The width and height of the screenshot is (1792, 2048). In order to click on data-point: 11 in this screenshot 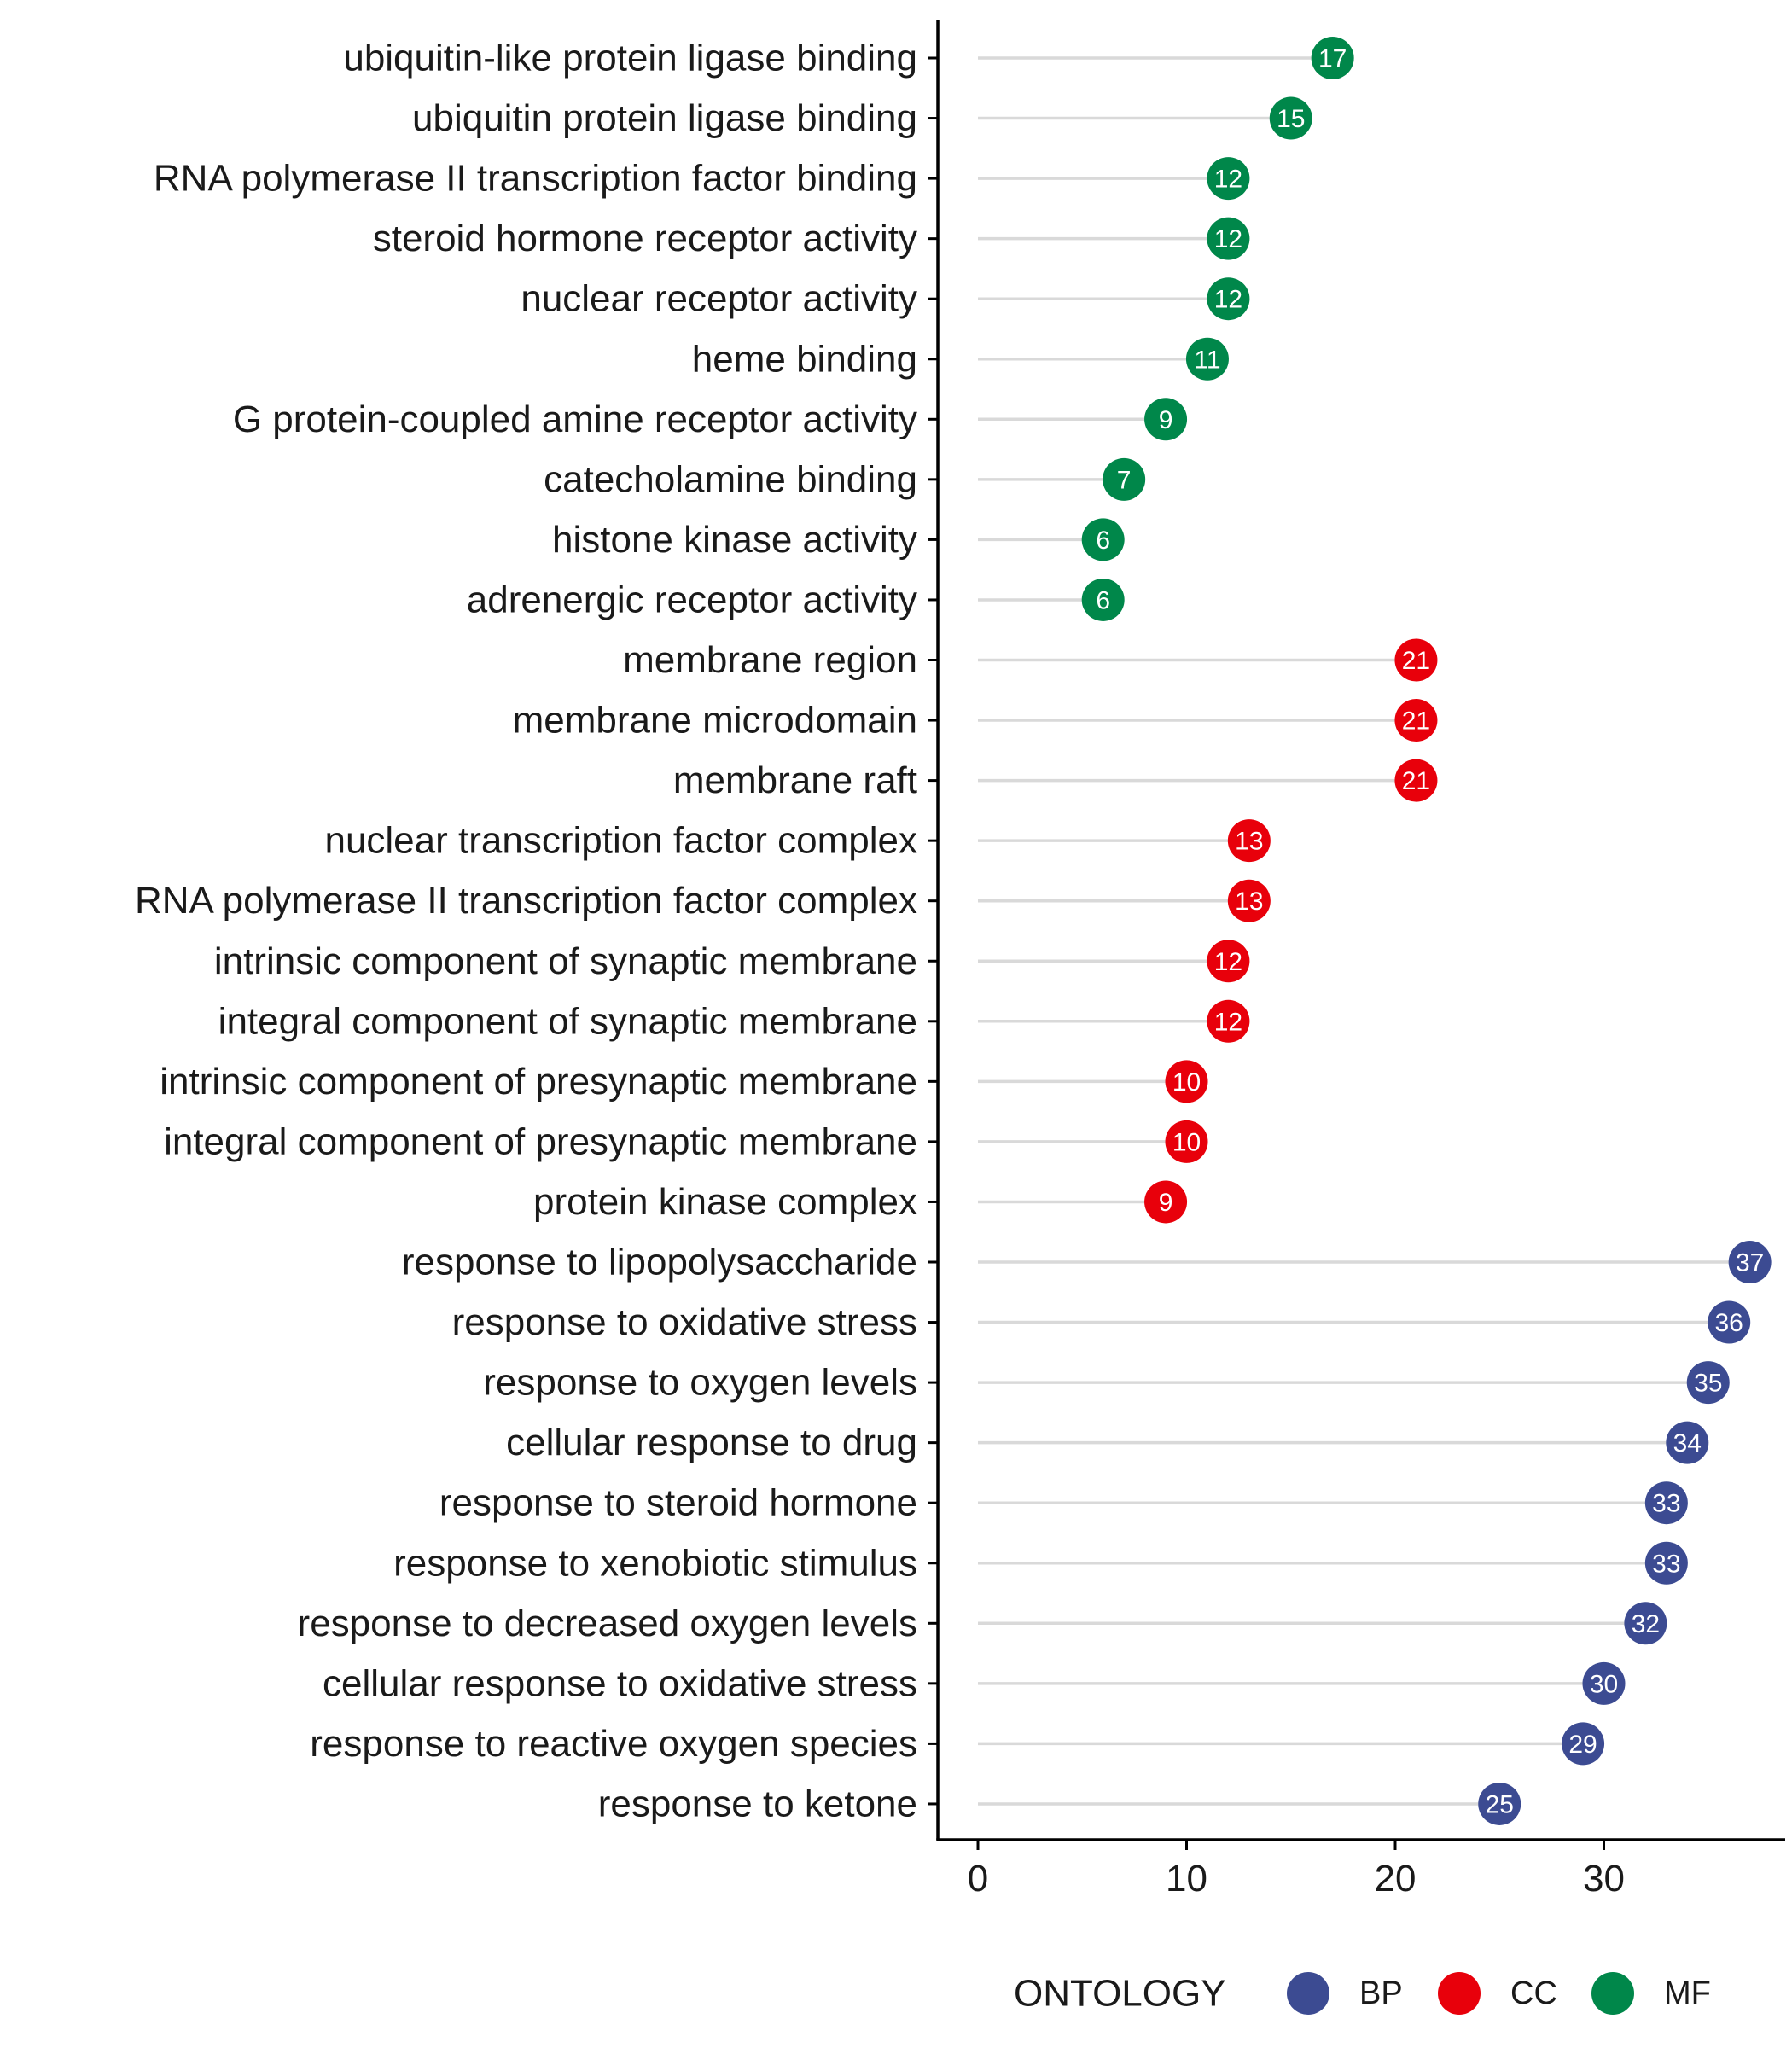, I will do `click(1207, 359)`.